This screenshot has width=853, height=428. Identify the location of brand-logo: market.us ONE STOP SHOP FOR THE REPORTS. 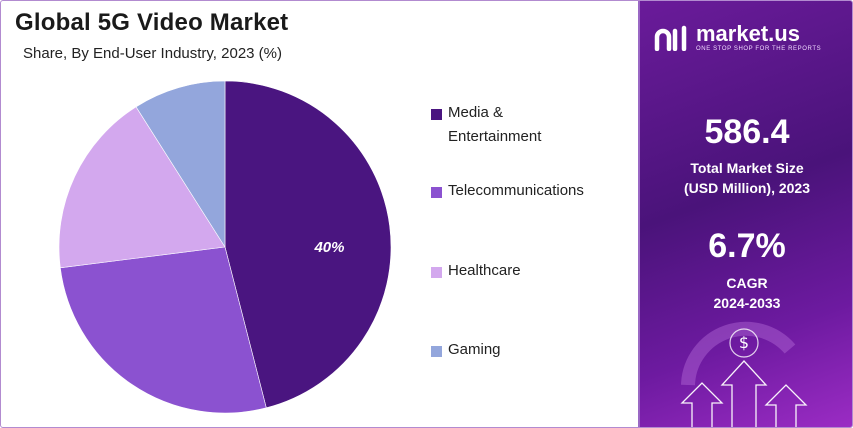
(737, 38).